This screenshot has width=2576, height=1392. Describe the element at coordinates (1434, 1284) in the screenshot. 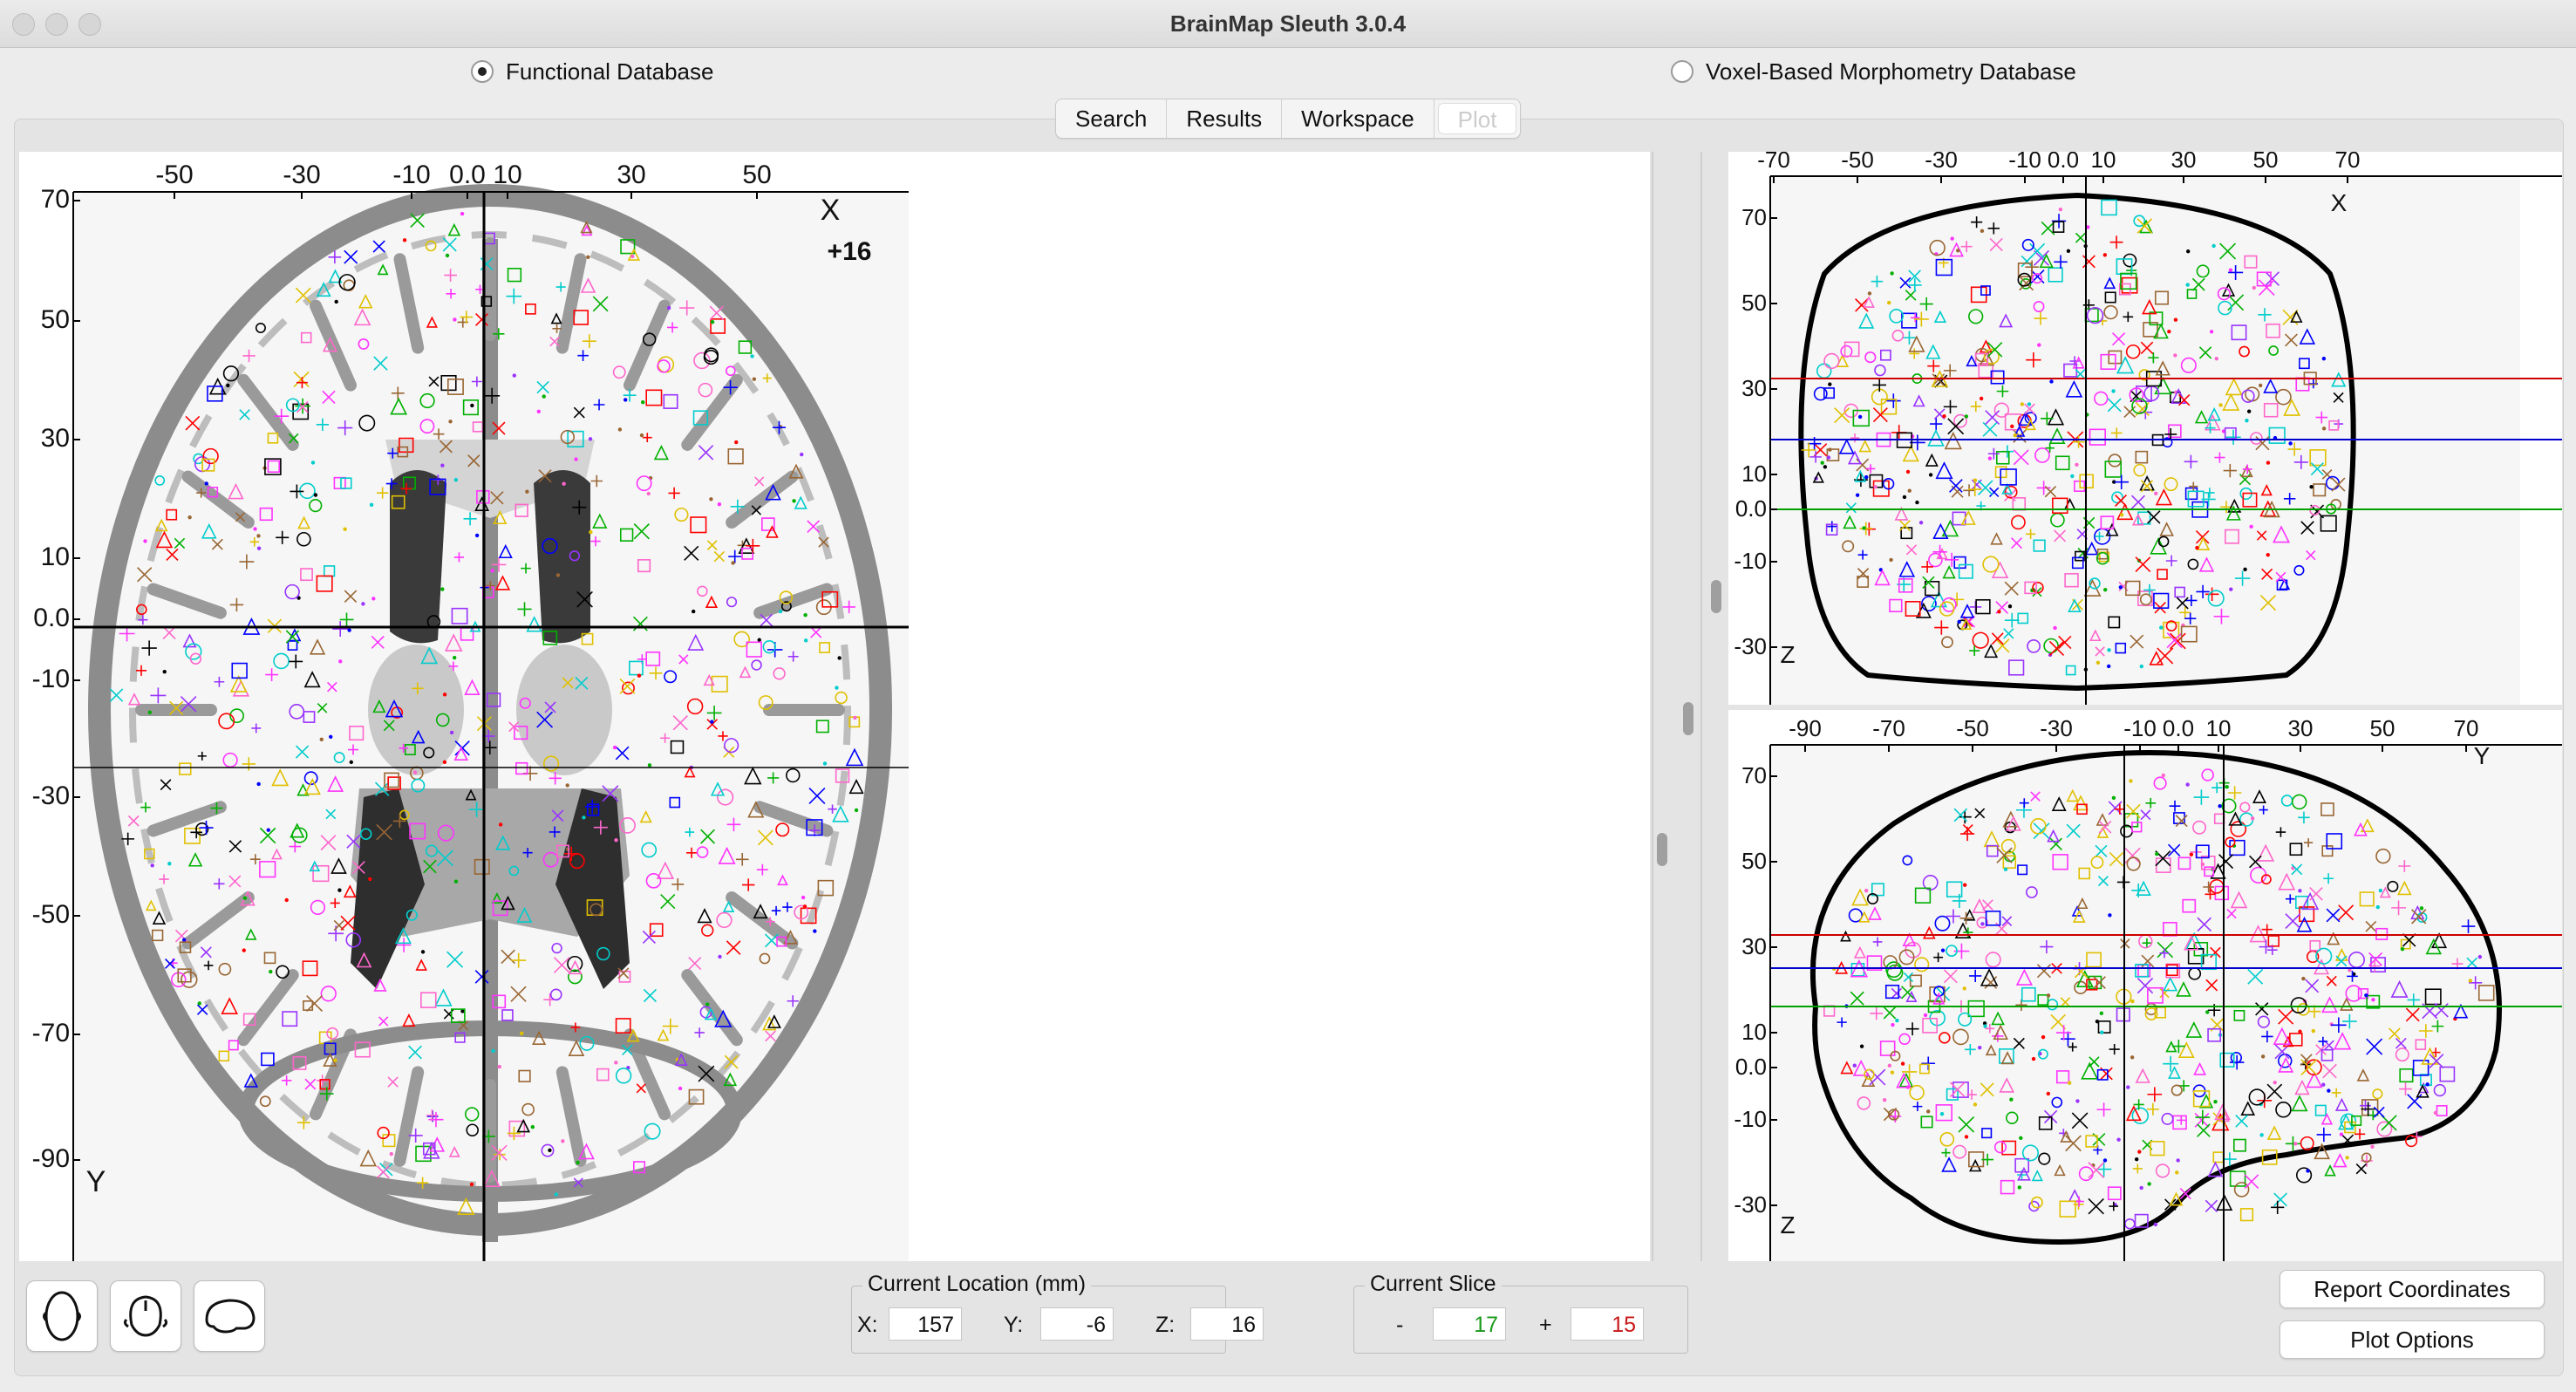

I see `current-slice-title: Current Slice` at that location.